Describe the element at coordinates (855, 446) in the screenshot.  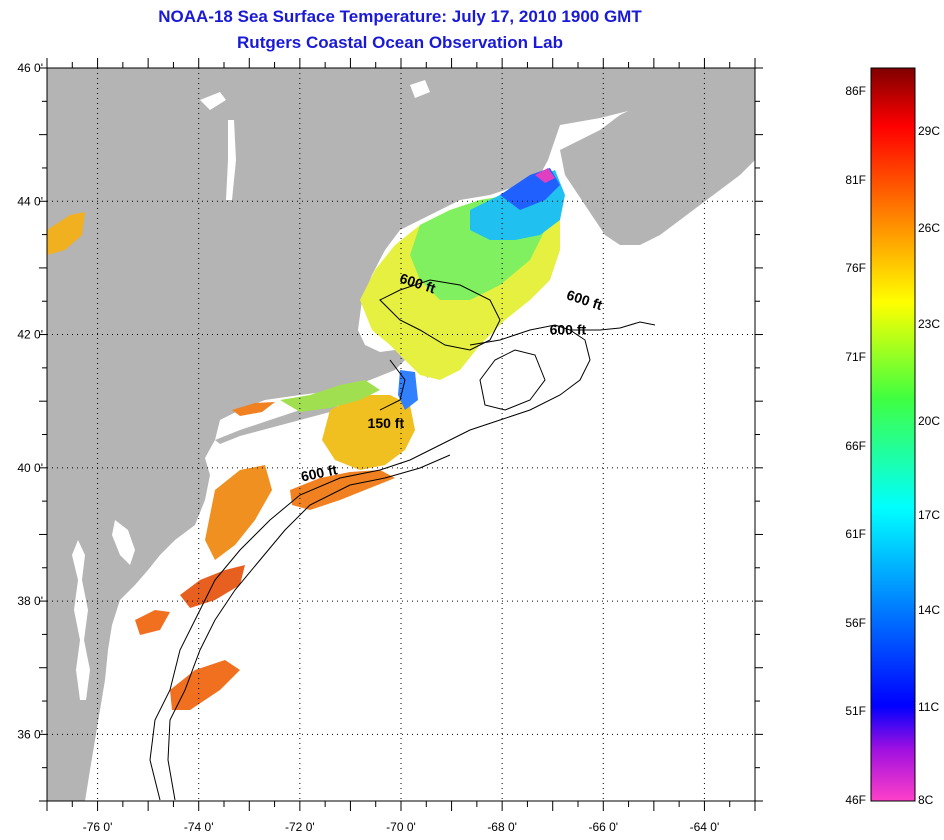
I see `colorbar-fahrenheit-label: 66F` at that location.